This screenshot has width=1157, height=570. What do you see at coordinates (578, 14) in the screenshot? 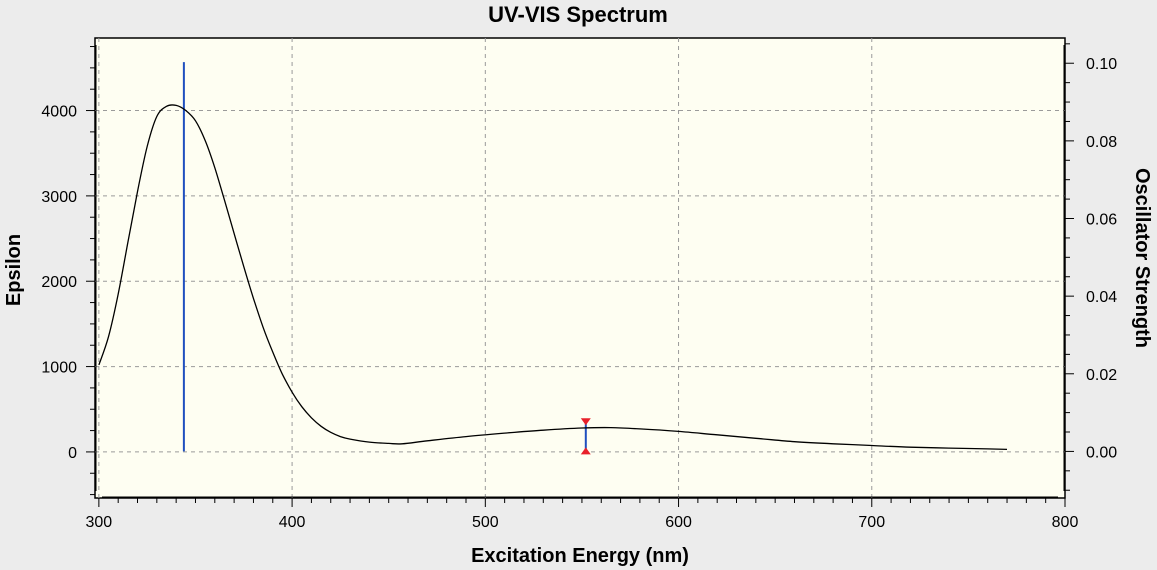
I see `chart-title: UV-VIS Spectrum` at bounding box center [578, 14].